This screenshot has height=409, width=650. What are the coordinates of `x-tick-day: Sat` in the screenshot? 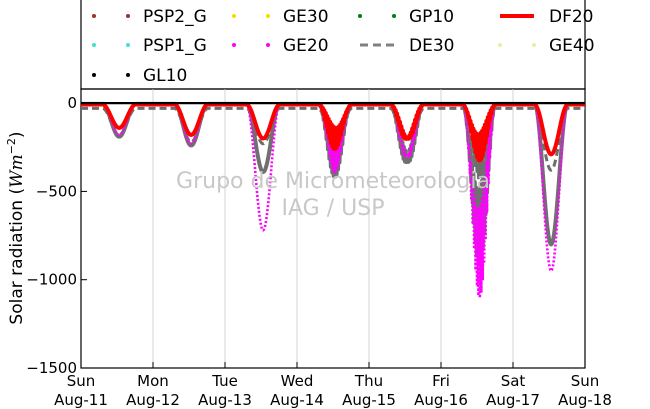 It's located at (513, 381).